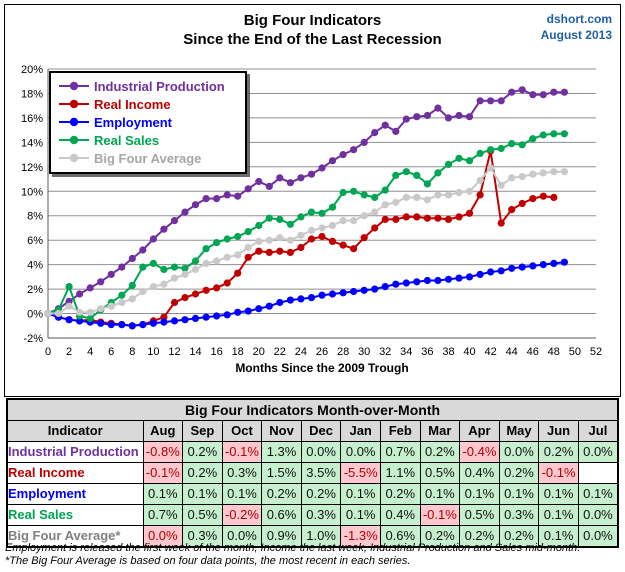 The width and height of the screenshot is (625, 572). Describe the element at coordinates (400, 536) in the screenshot. I see `table-cell: 0.6%` at that location.